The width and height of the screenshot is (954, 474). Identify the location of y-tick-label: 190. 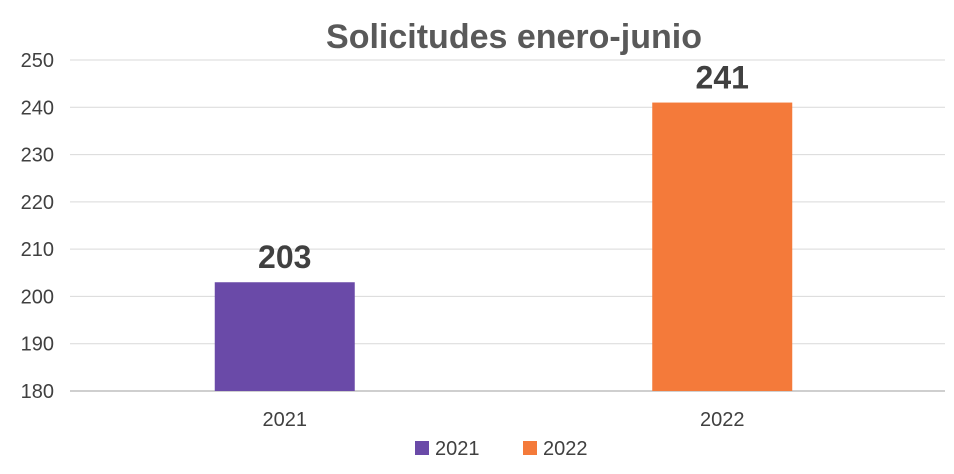
(37, 345).